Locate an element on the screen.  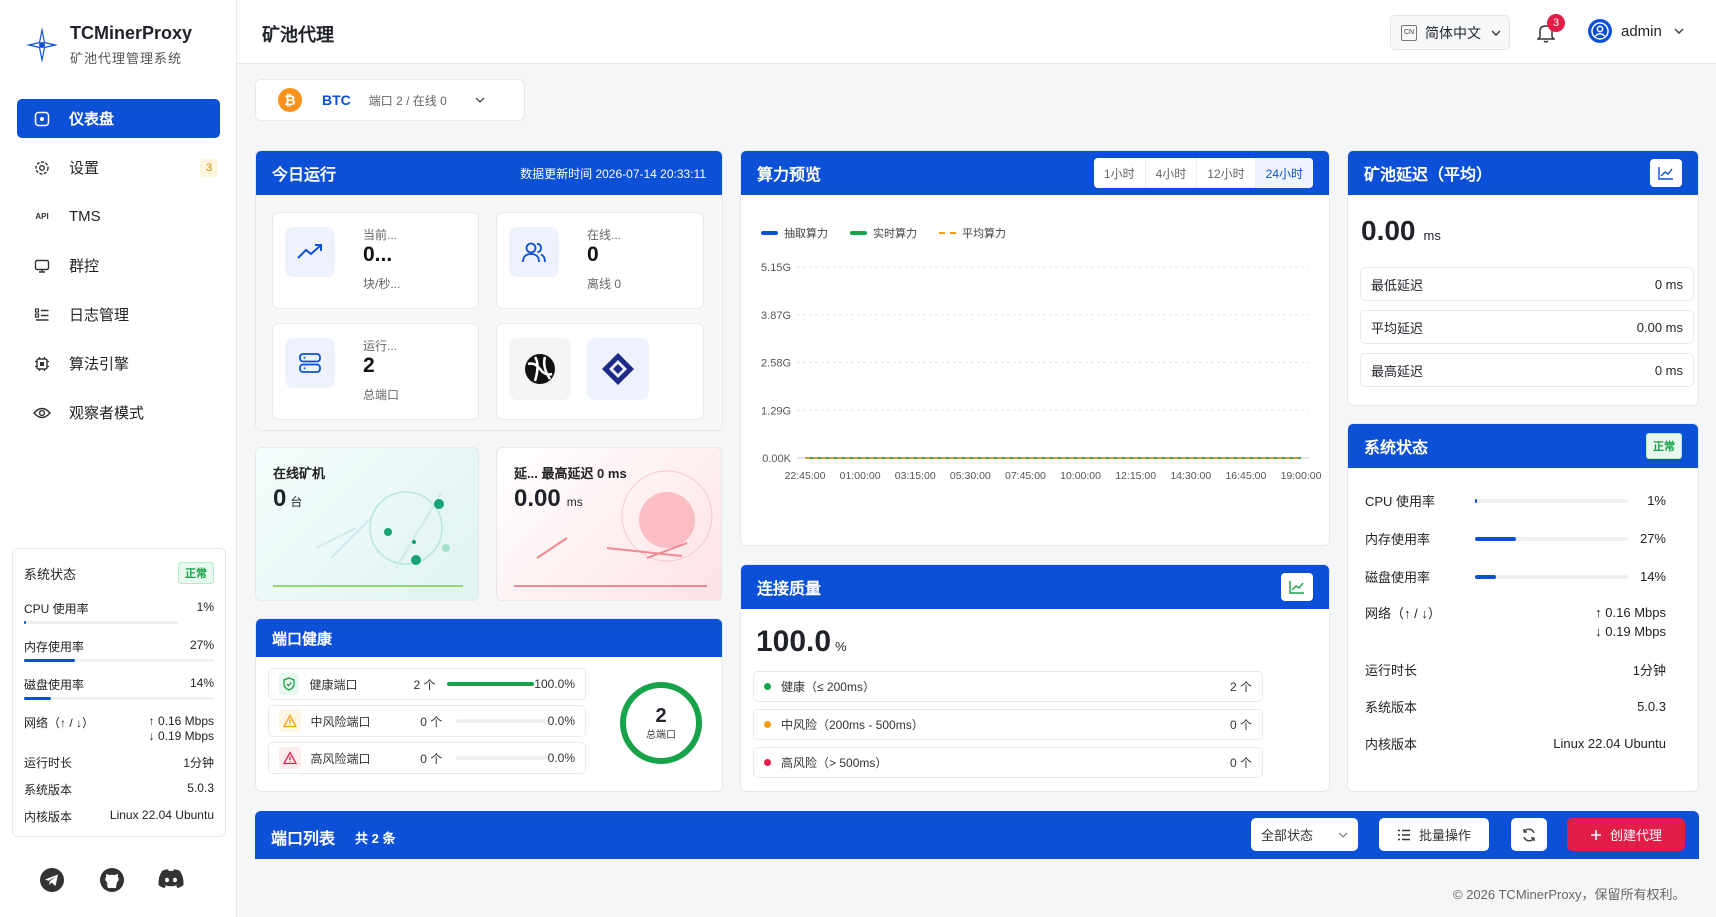
legend-item: 实时算力 is located at coordinates (883, 233).